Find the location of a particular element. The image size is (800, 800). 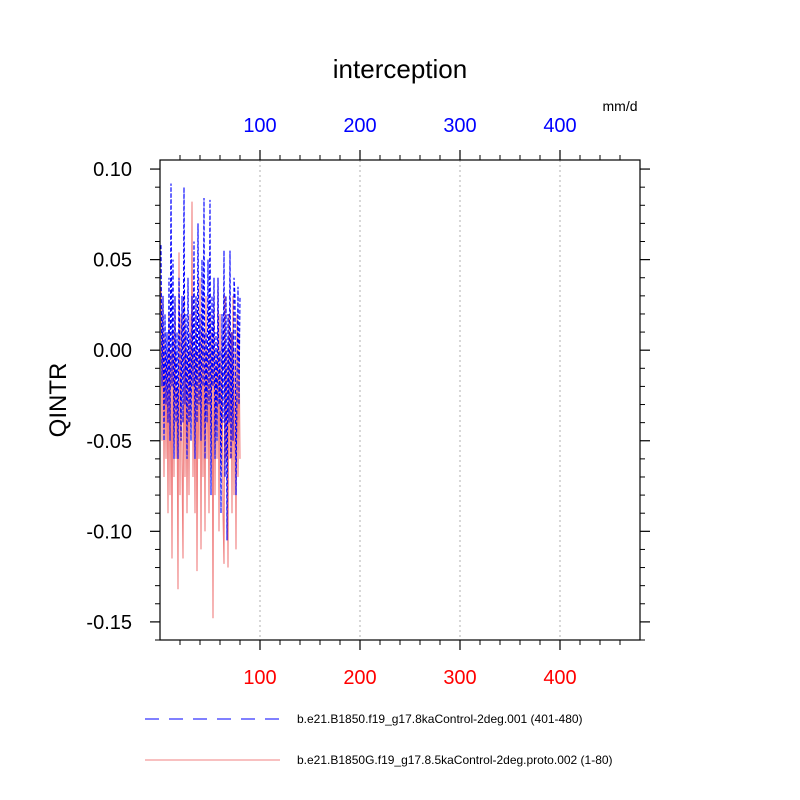

y-tick-label-5: -0.15 is located at coordinates (109, 623).